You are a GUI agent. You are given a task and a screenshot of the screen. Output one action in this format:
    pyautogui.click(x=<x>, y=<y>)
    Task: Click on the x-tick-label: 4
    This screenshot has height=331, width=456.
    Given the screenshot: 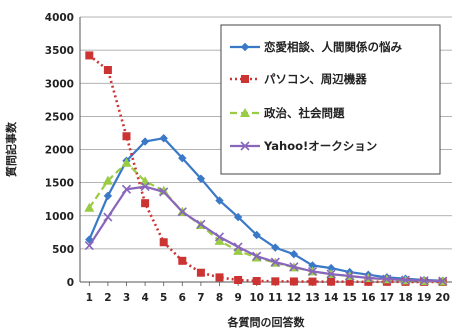 What is the action you would take?
    pyautogui.click(x=144, y=298)
    